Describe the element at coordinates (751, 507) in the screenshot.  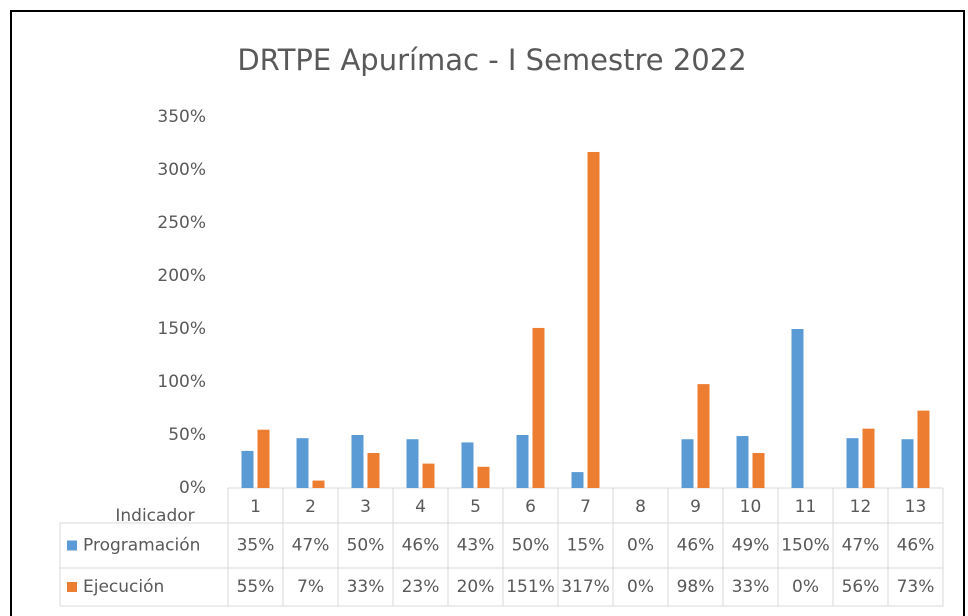
I see `x-tick-label: 10` at that location.